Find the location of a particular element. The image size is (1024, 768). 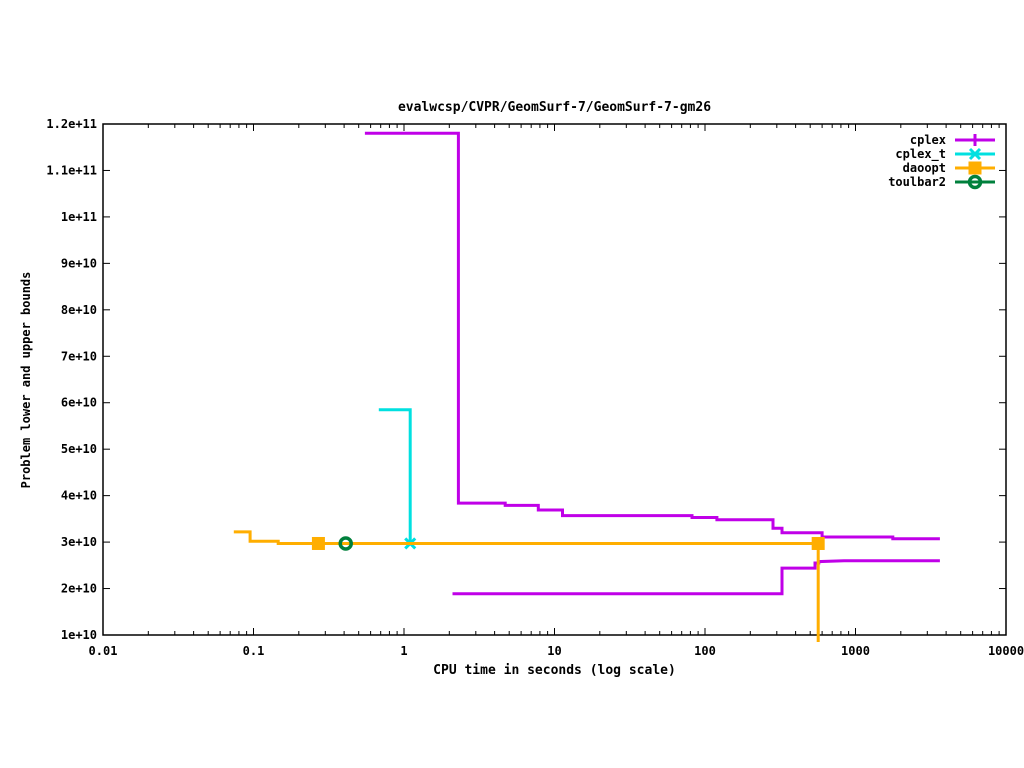

x-tick-label: 10 is located at coordinates (554, 651).